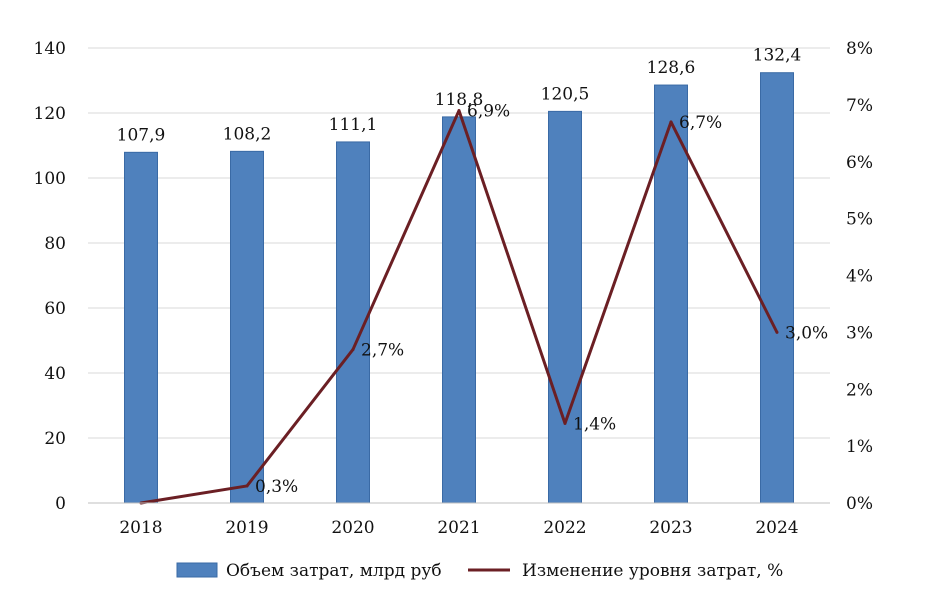 The image size is (932, 613). Describe the element at coordinates (276, 487) in the screenshot. I see `line-value-label: 0,3%` at that location.